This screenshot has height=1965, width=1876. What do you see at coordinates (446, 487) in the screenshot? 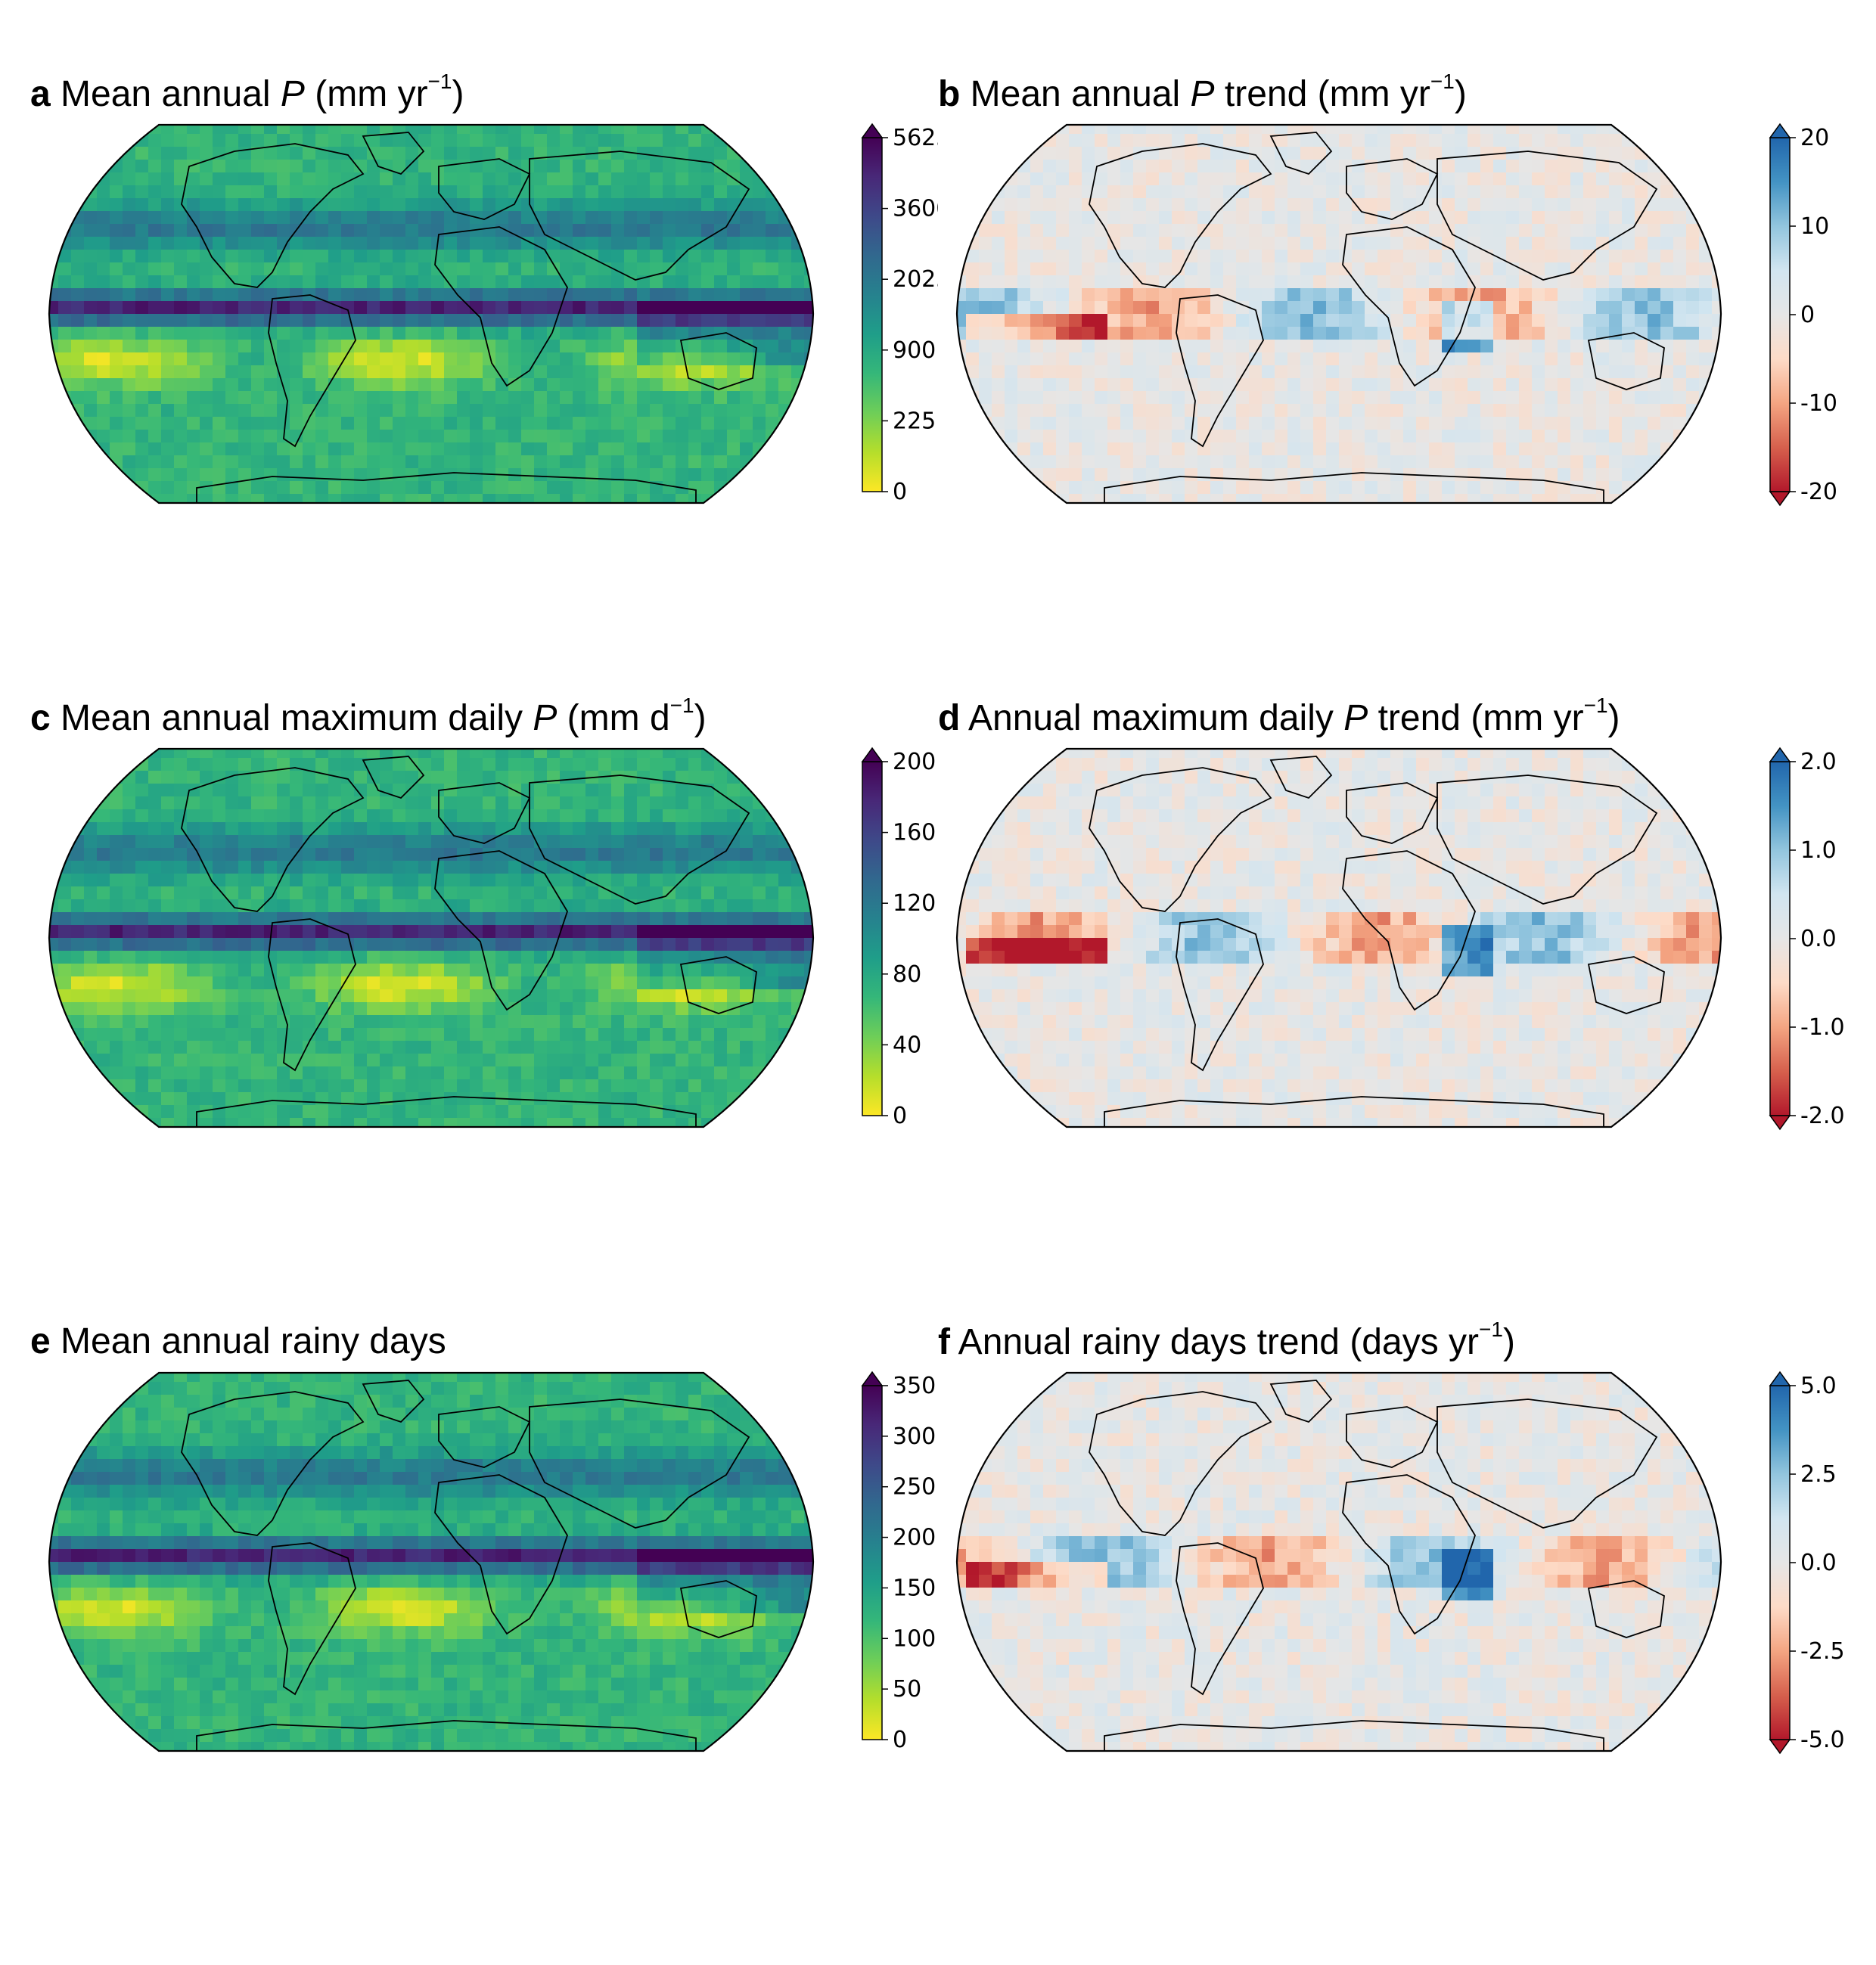
I see `coastline` at bounding box center [446, 487].